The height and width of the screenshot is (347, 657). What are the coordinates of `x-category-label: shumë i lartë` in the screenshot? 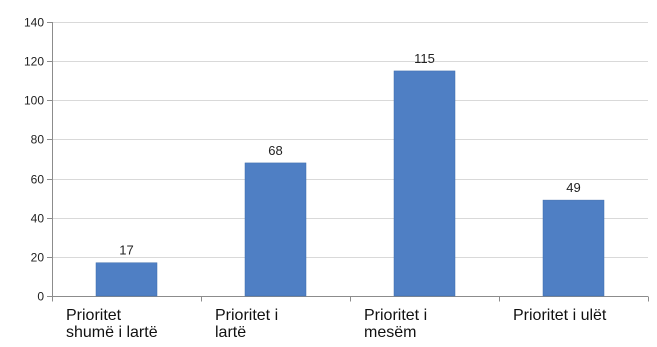 It's located at (112, 332).